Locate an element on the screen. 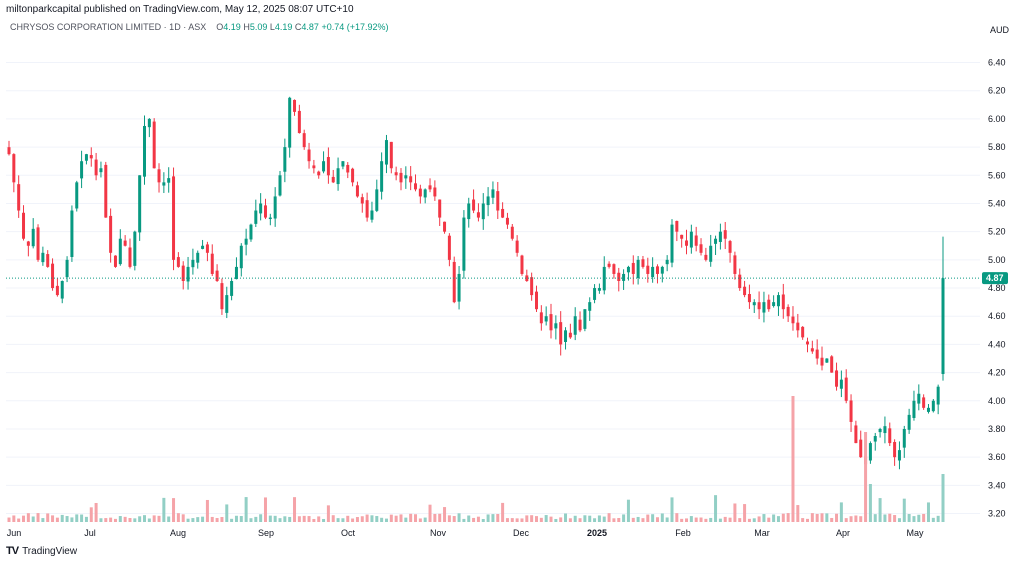  currency-label: AUD is located at coordinates (1000, 30).